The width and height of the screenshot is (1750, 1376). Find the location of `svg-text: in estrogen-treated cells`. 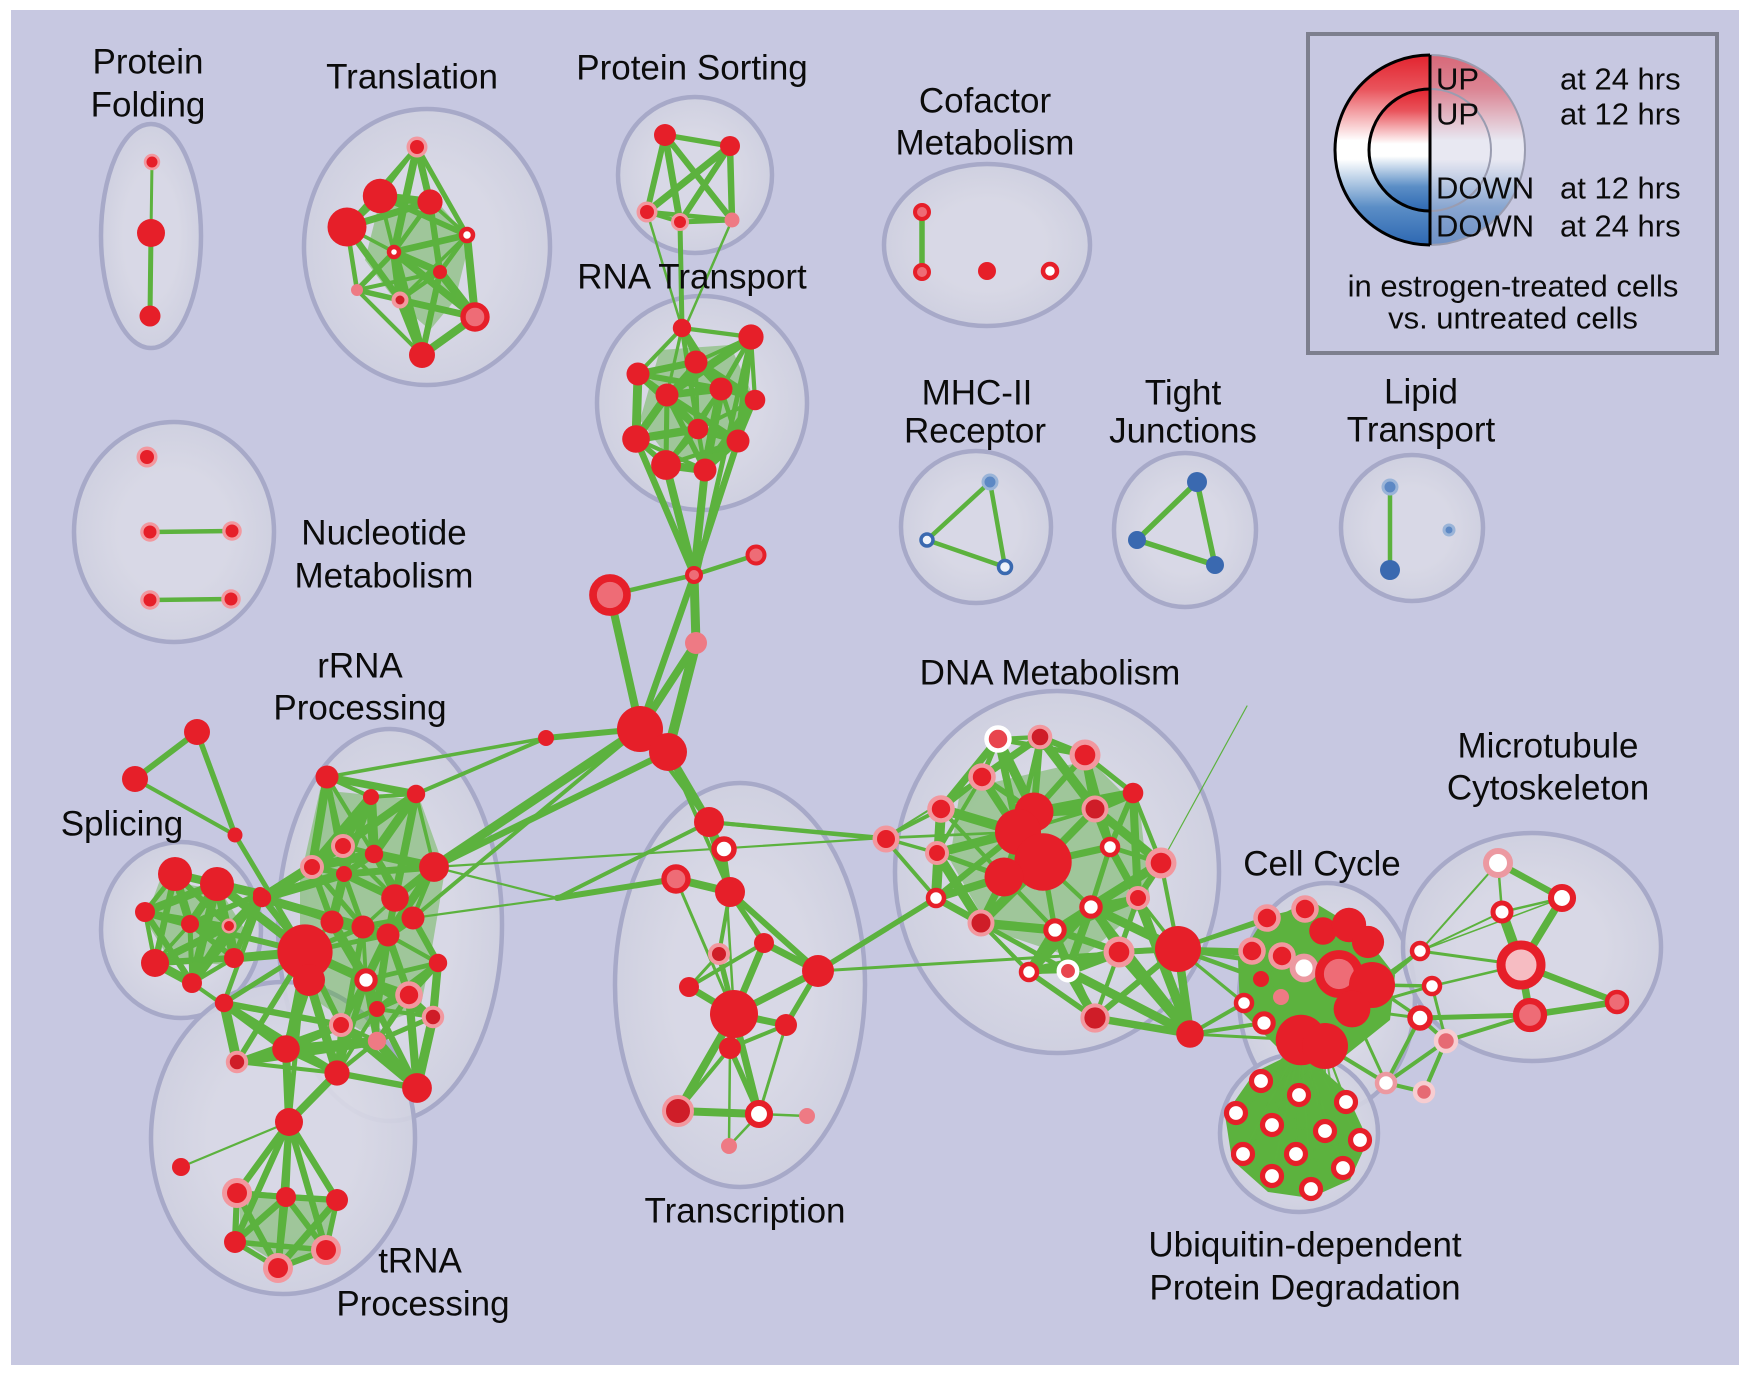

svg-text: in estrogen-treated cells is located at coordinates (1513, 286).